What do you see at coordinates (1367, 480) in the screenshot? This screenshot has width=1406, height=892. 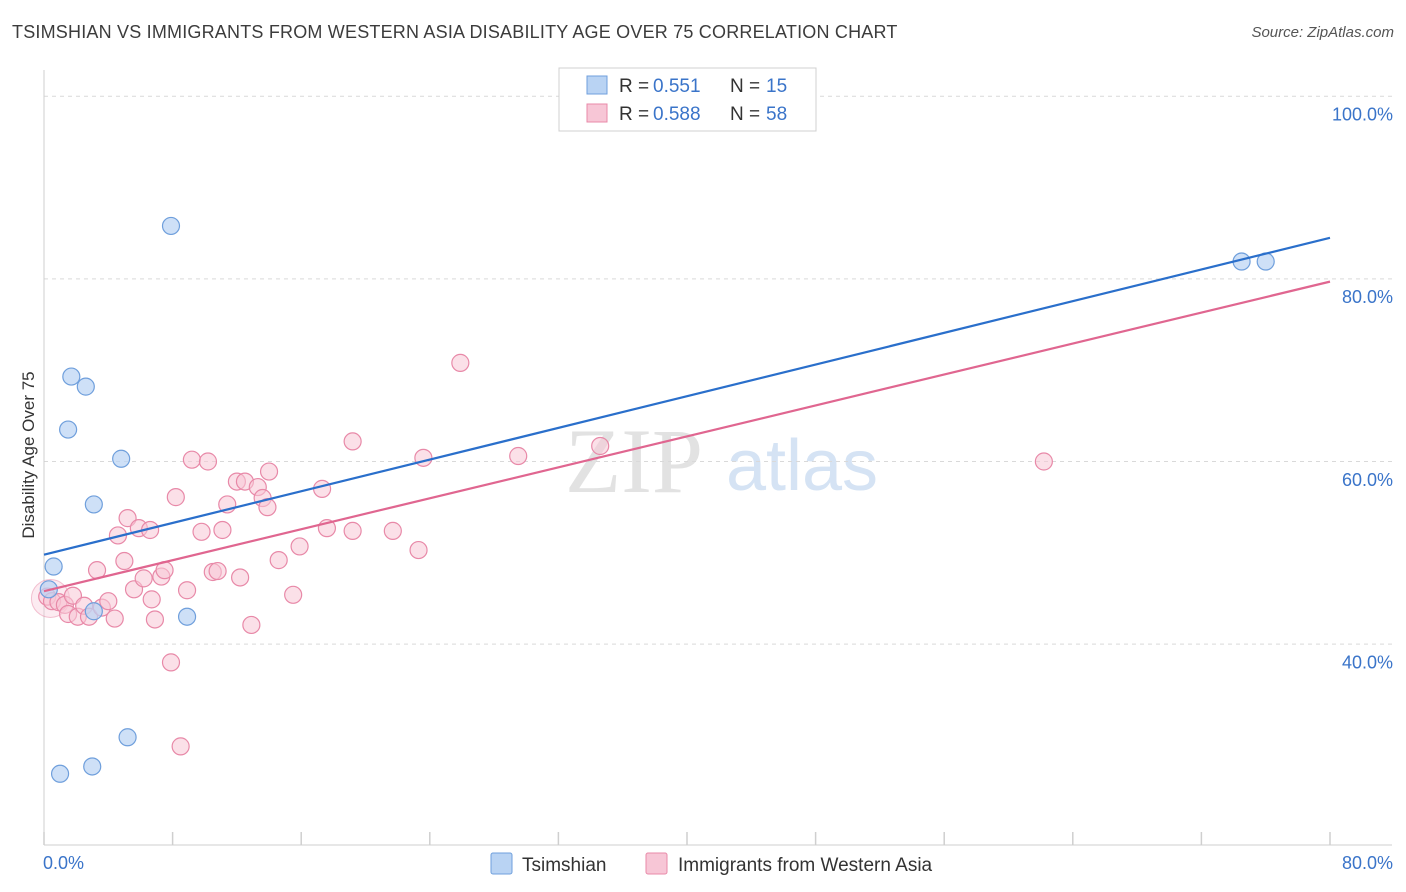 I see `y-tick-label-2: 60.0%` at bounding box center [1367, 480].